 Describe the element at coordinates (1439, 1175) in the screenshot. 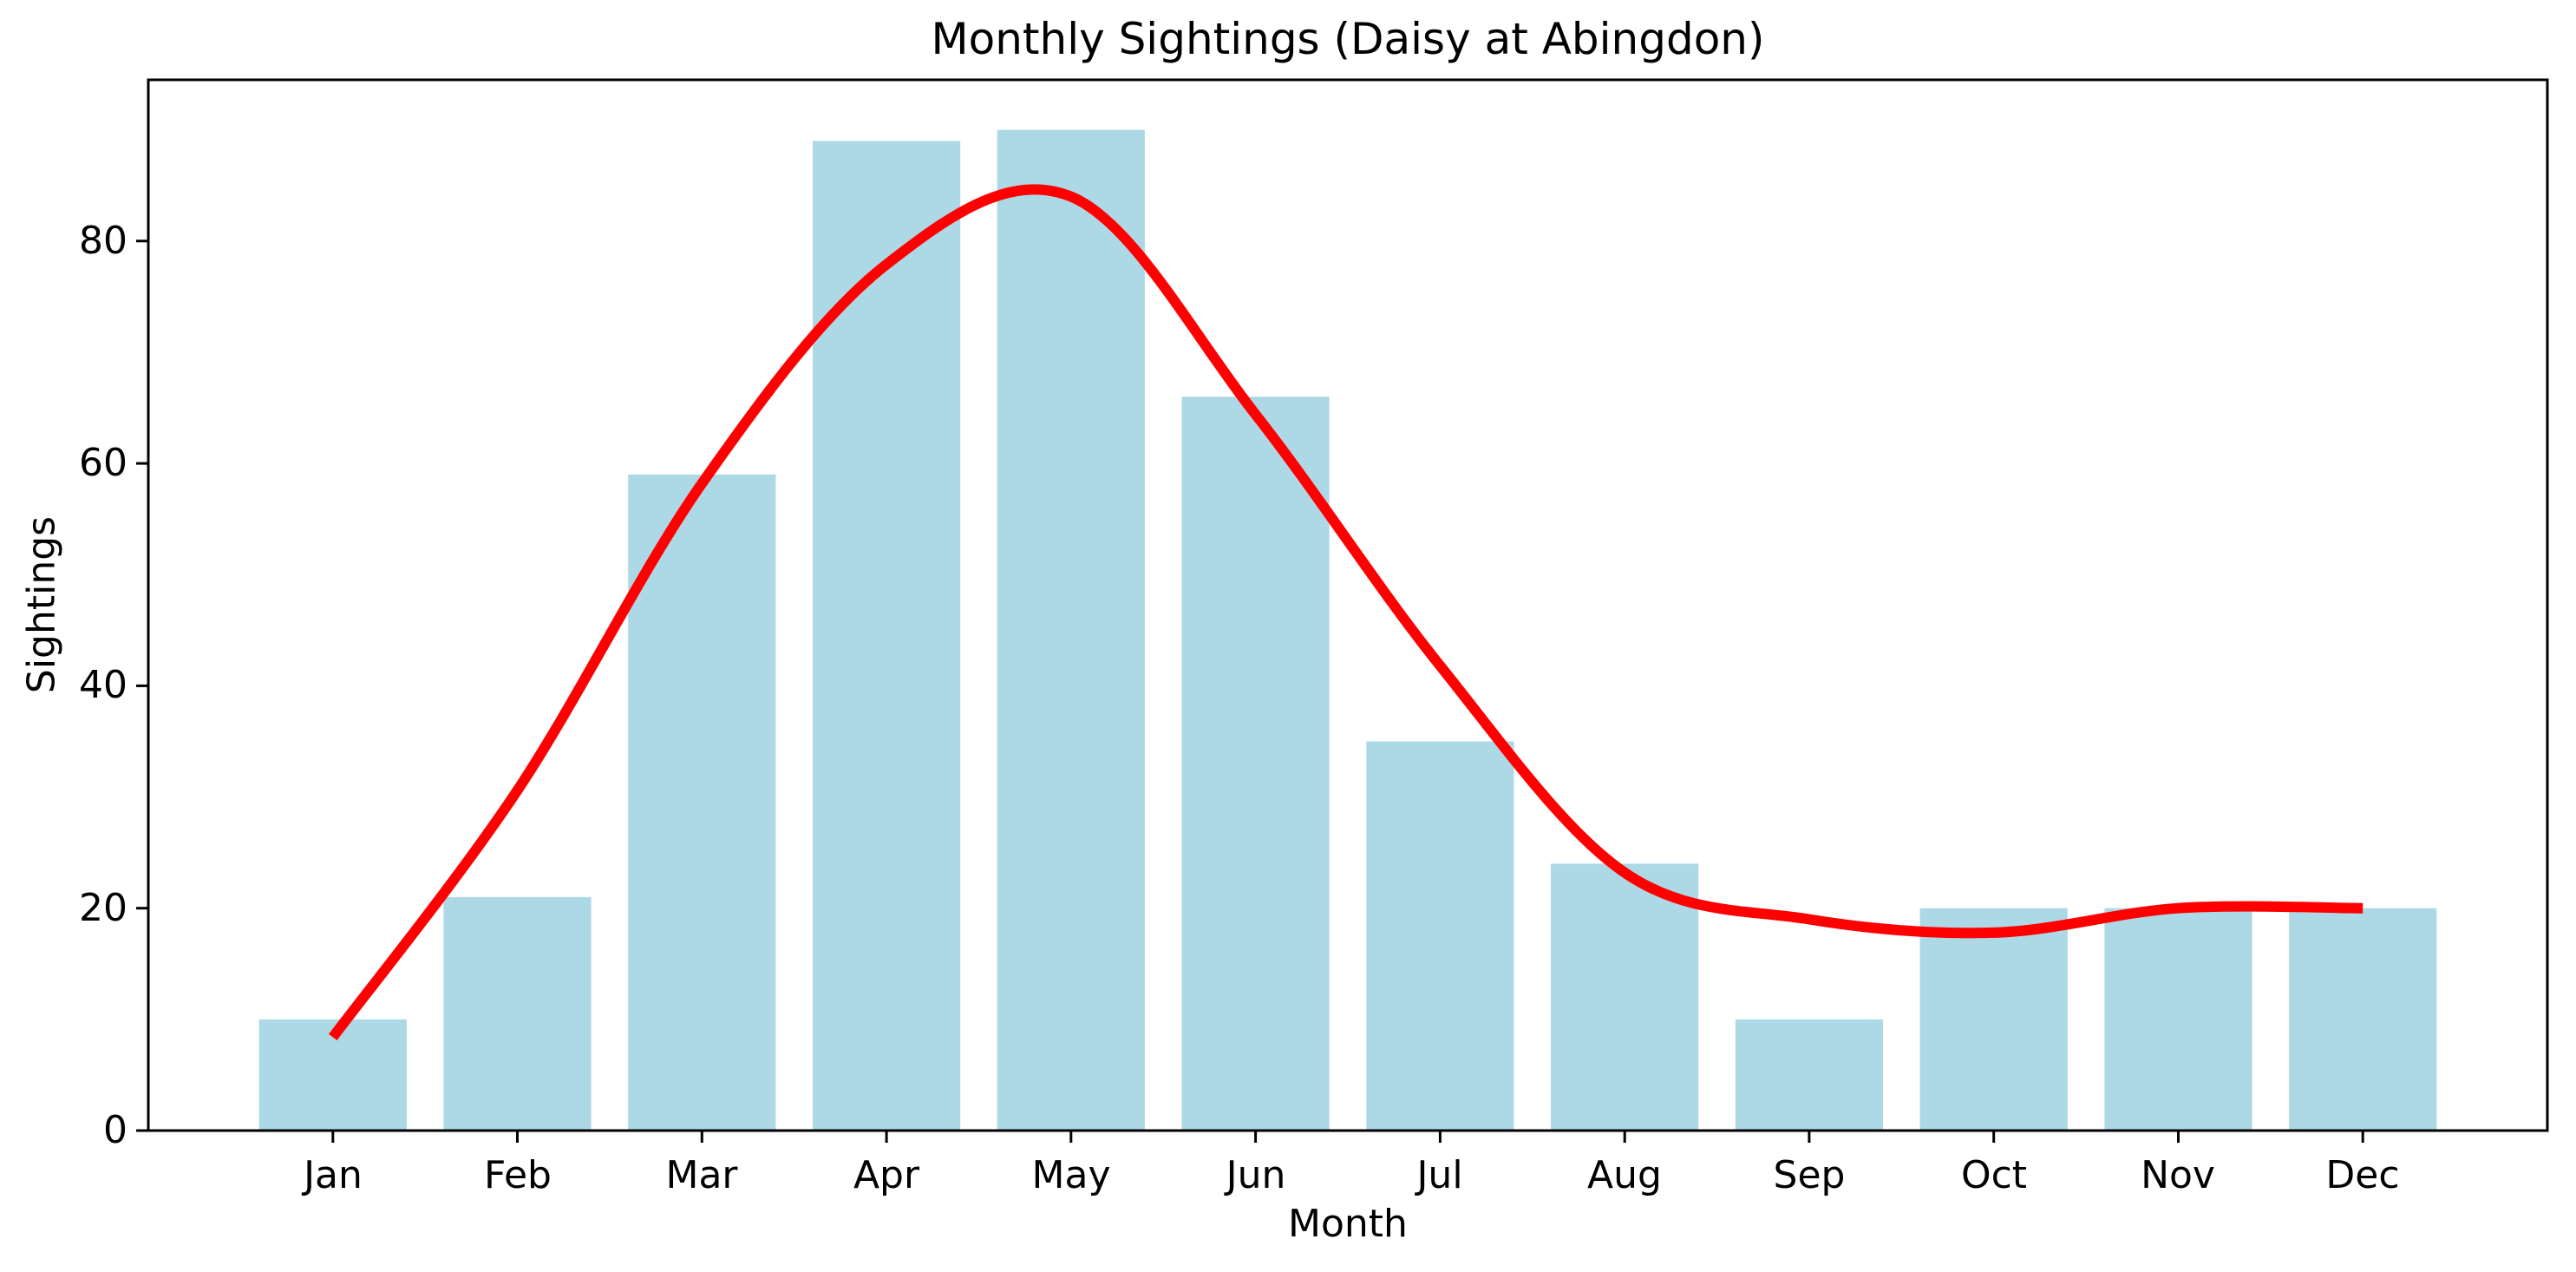

I see `x-tick-label-jul: Jul` at that location.